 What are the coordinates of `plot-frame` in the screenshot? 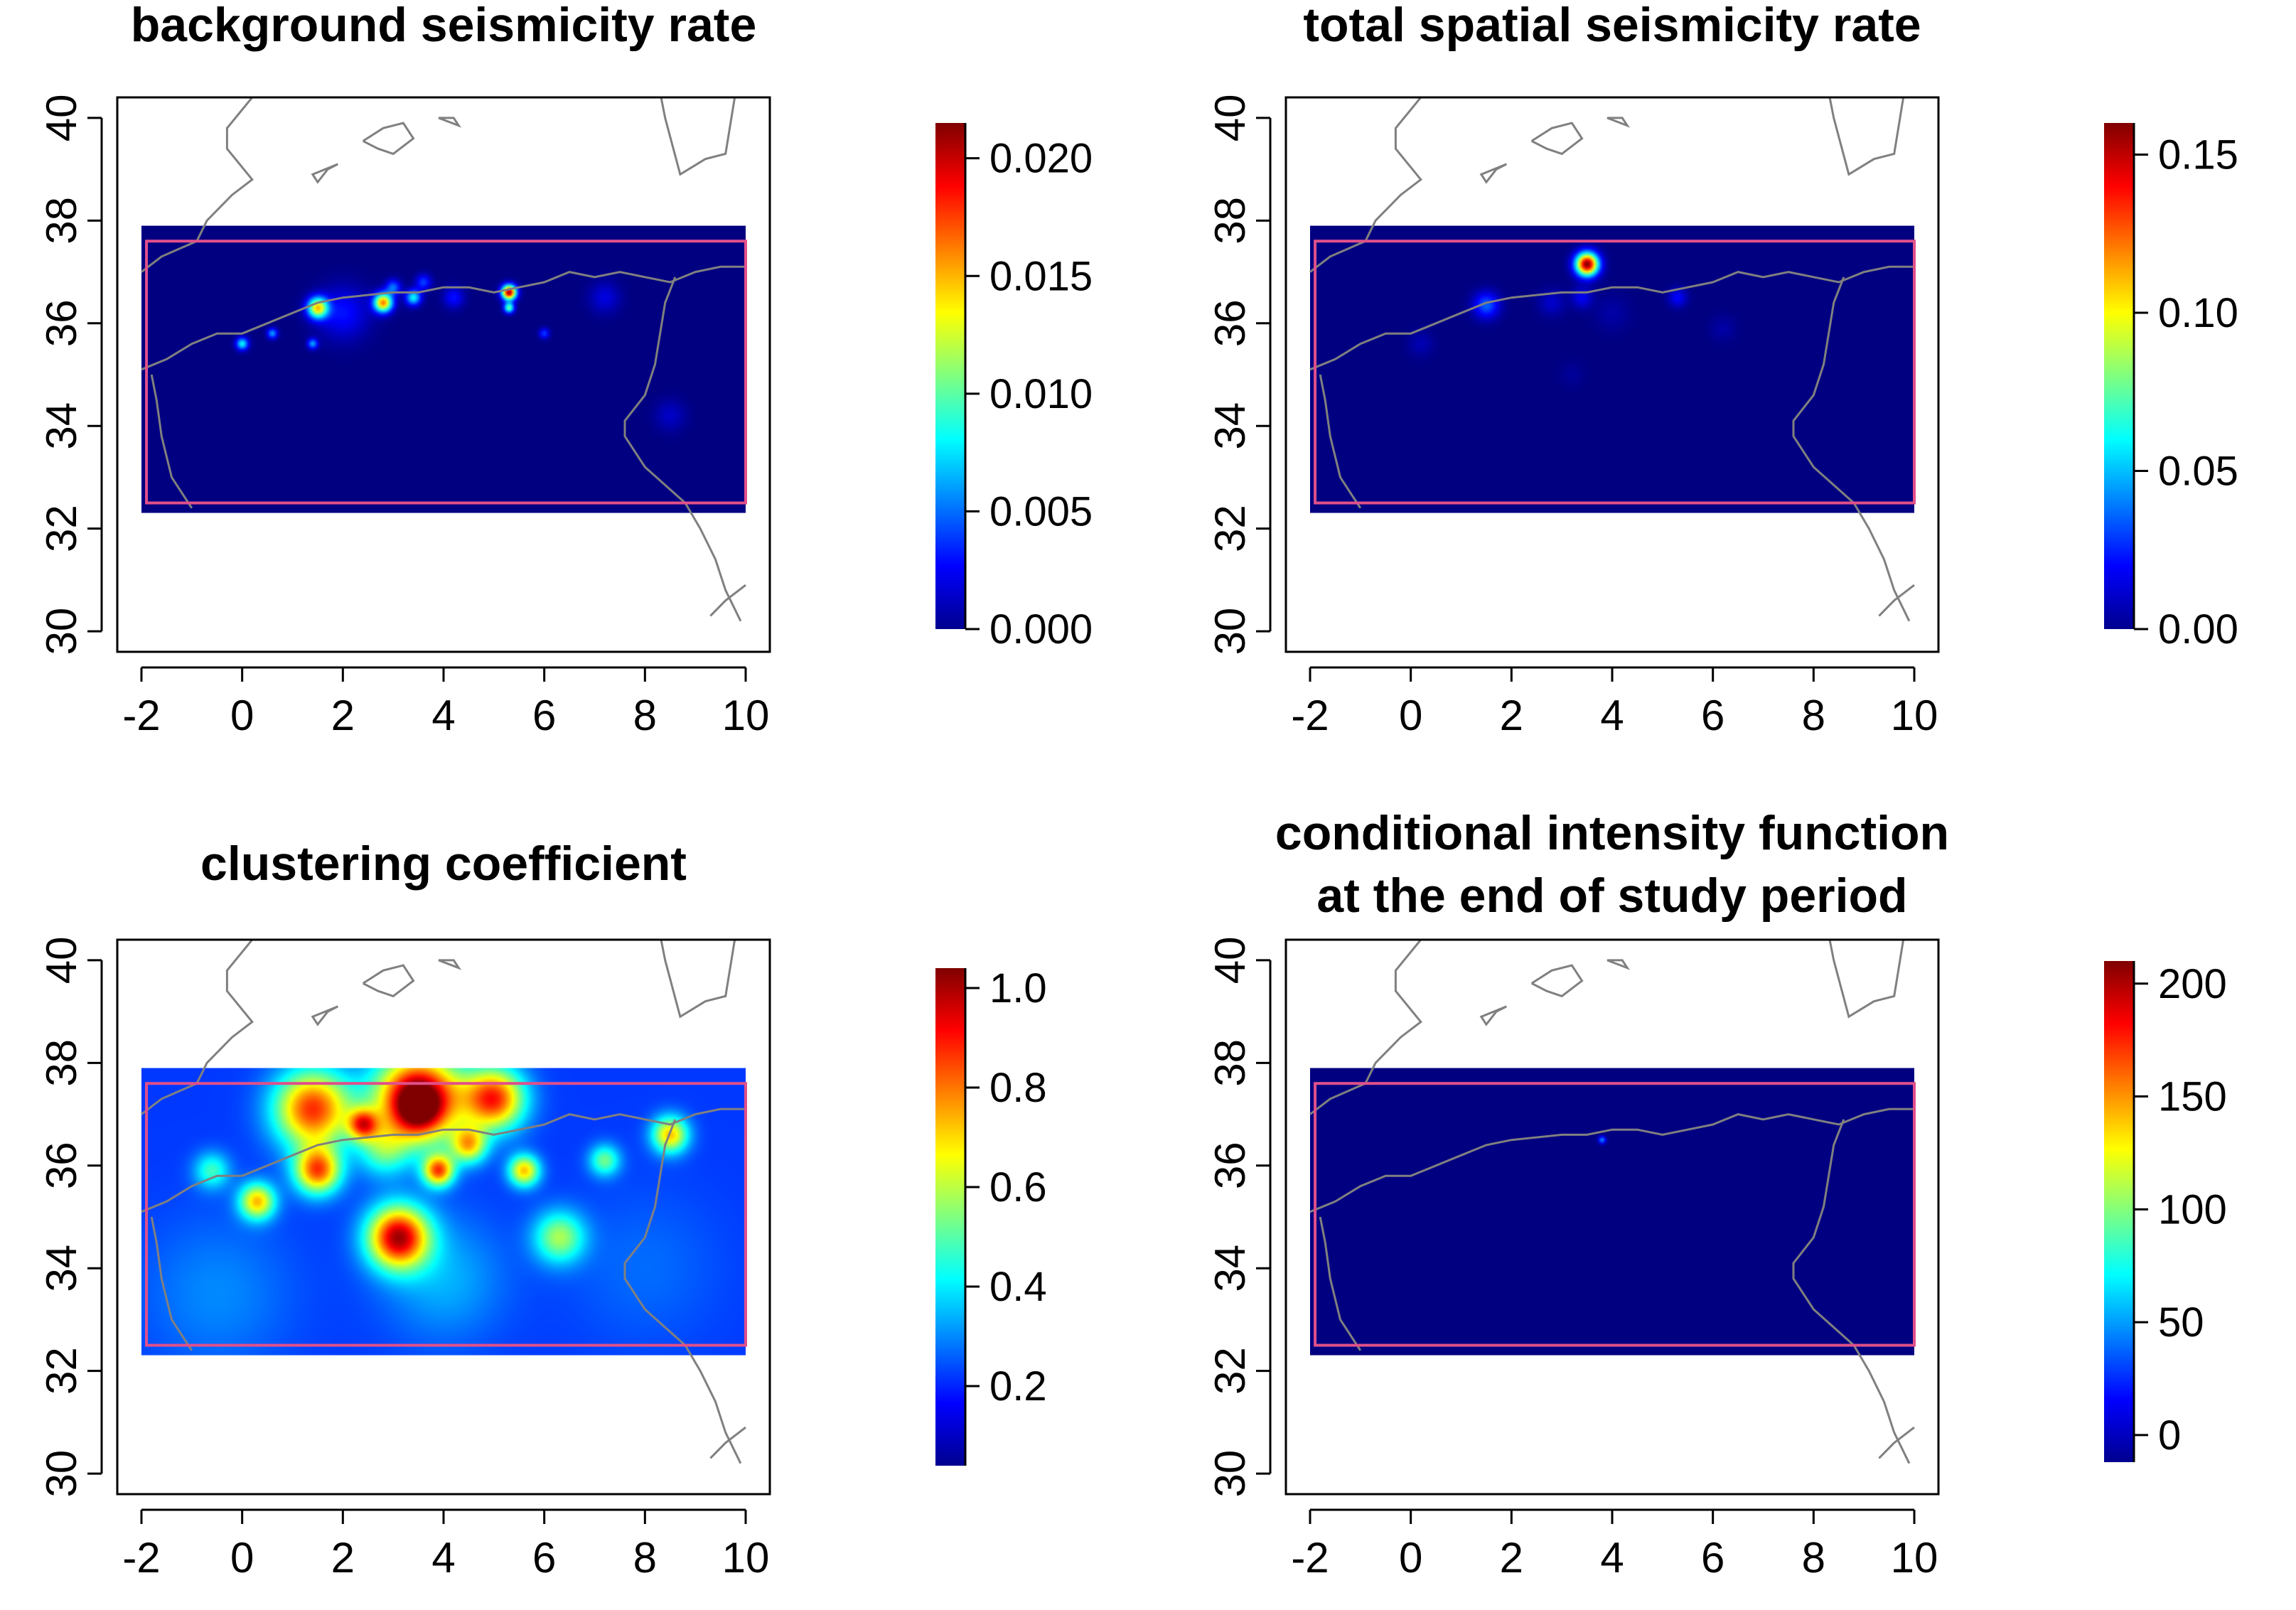 It's located at (1612, 1217).